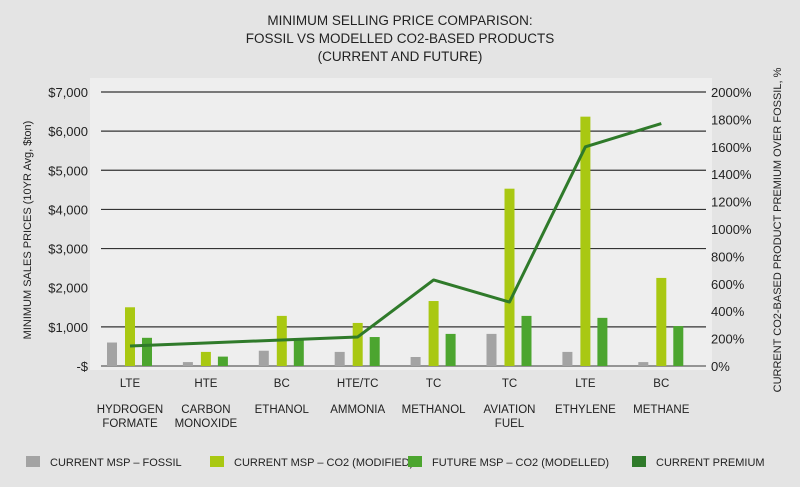  I want to click on legend-label: CURRENT MSP – CO2 (MODIFIED), so click(323, 463).